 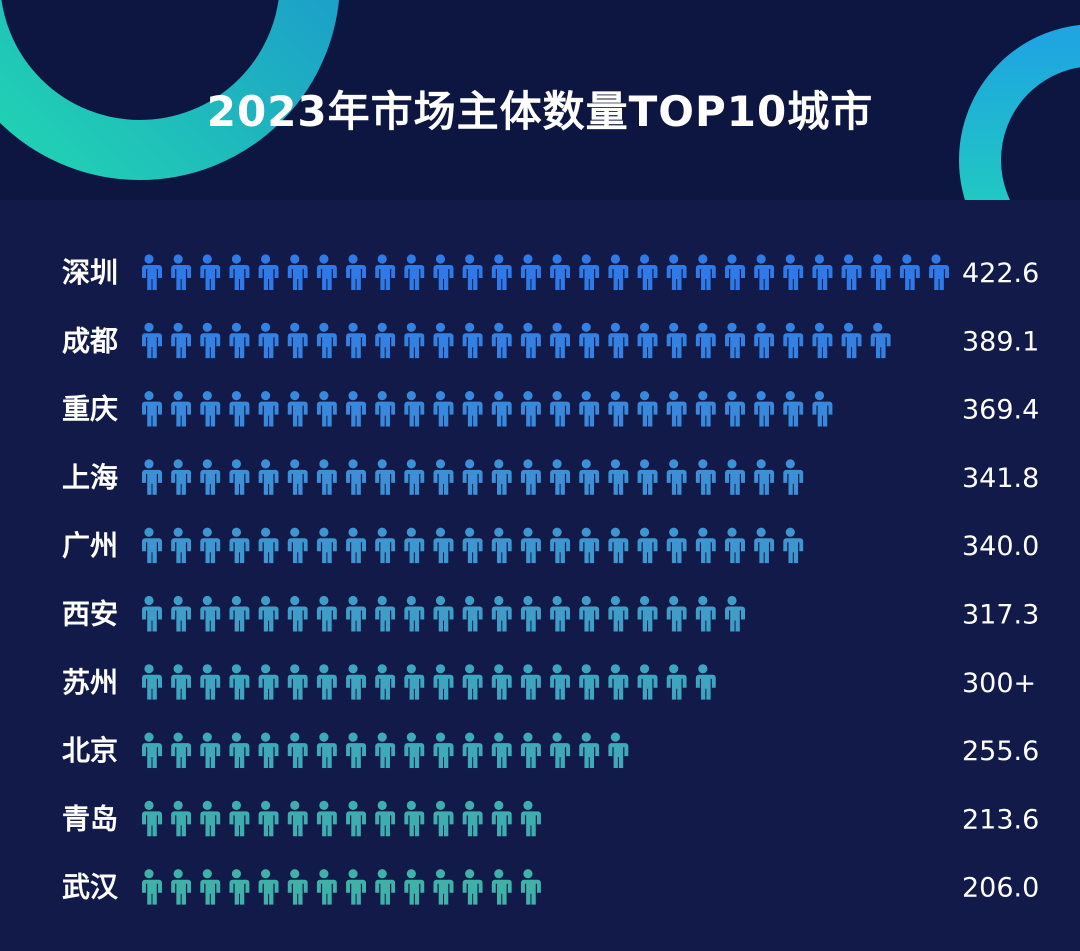 I want to click on category-label: 武汉, so click(x=90, y=887).